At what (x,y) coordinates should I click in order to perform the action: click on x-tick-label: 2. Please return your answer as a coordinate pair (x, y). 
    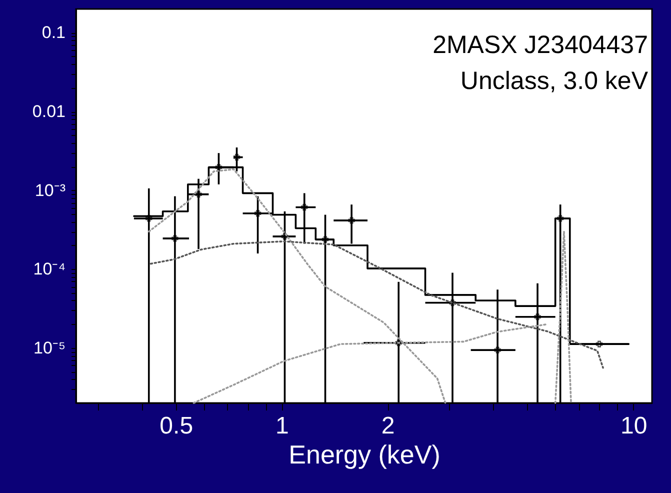
    Looking at the image, I should click on (388, 426).